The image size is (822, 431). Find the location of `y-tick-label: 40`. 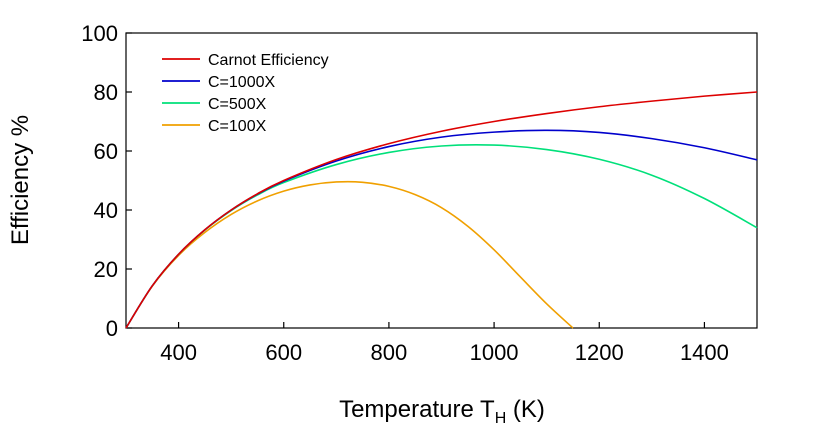

y-tick-label: 40 is located at coordinates (106, 210).